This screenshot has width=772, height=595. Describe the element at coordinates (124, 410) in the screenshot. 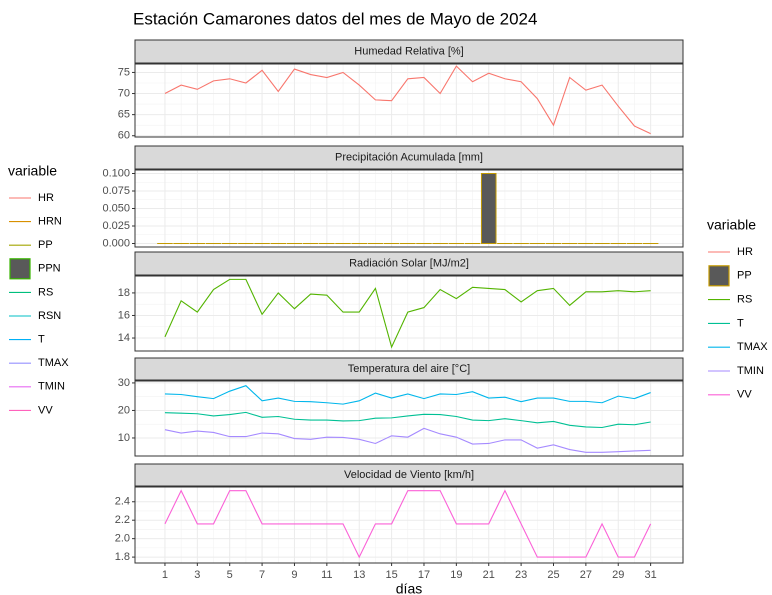

I see `y-tick-label: 20` at that location.